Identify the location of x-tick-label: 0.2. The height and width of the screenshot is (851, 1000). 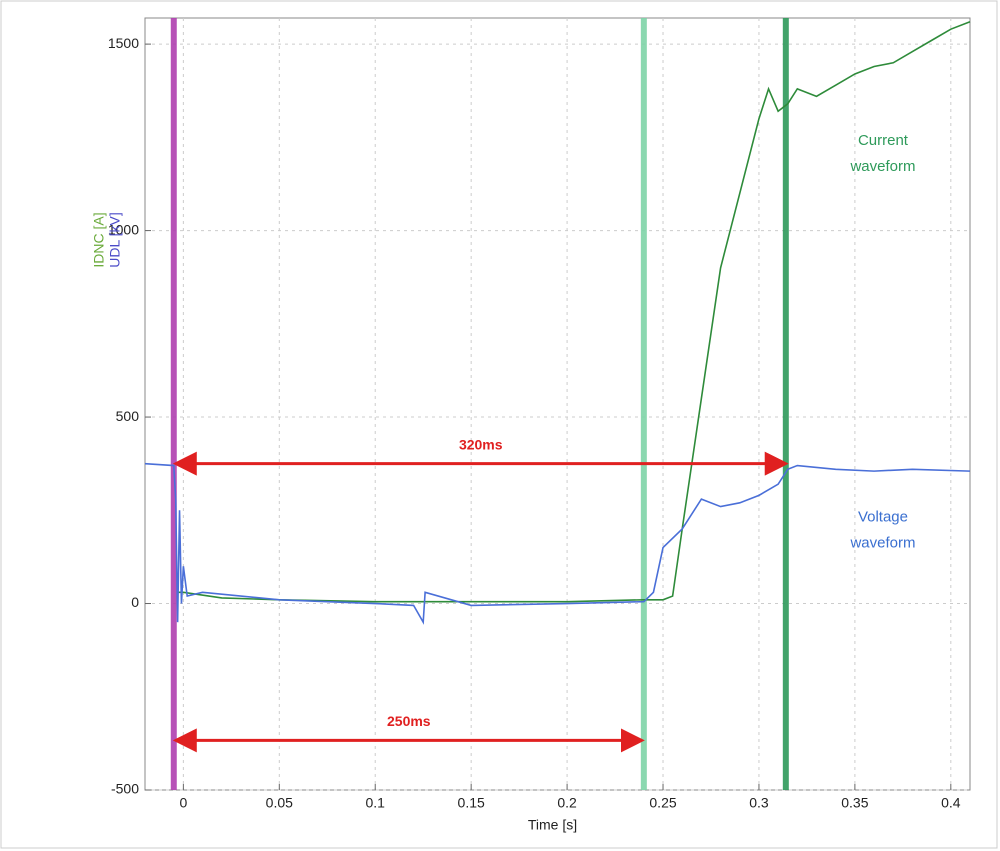
(567, 803).